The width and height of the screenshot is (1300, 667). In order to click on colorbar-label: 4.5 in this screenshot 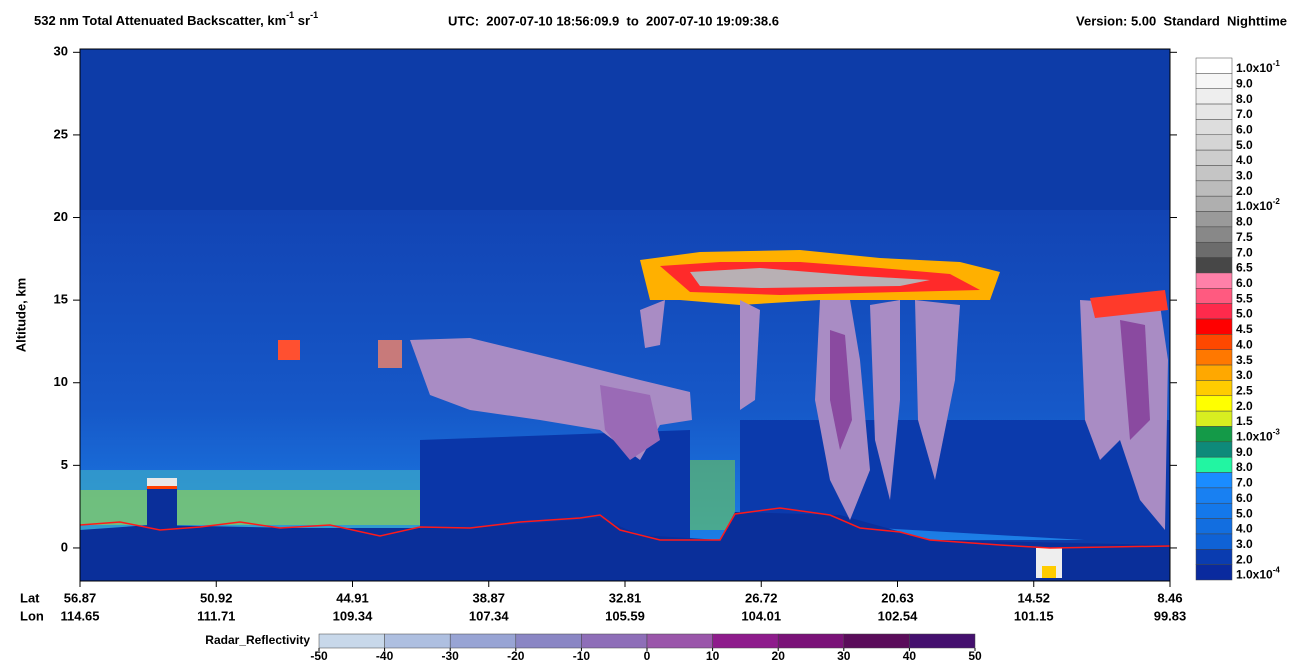, I will do `click(1244, 329)`.